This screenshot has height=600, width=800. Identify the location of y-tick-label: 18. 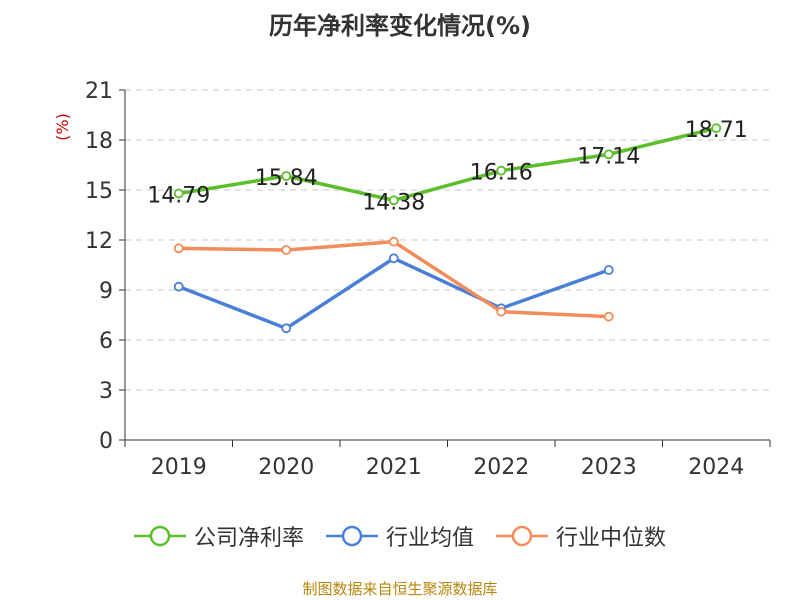
(99, 141).